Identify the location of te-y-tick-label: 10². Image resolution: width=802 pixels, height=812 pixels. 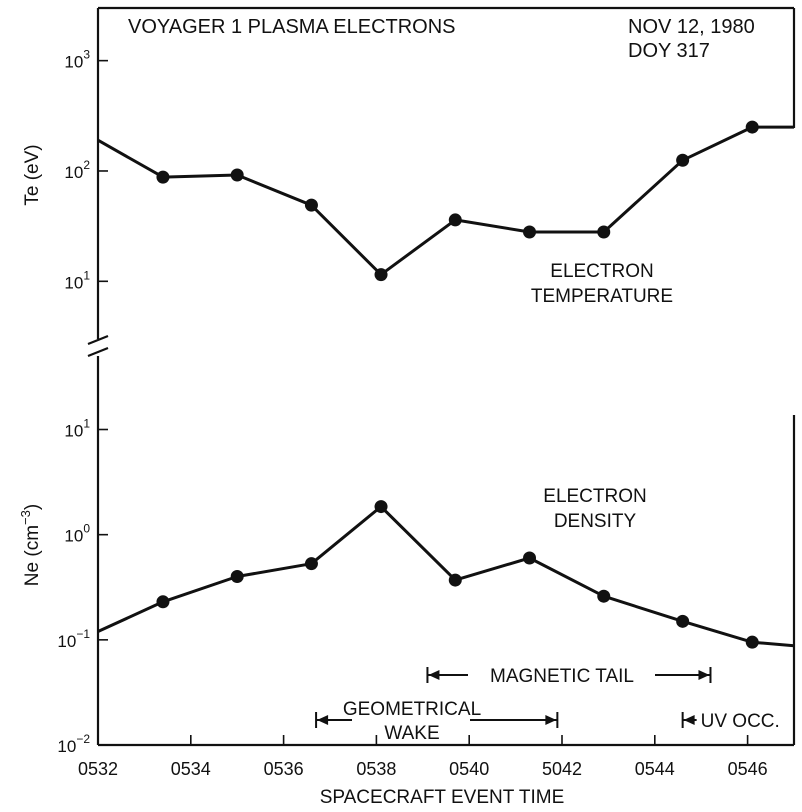
(77, 170).